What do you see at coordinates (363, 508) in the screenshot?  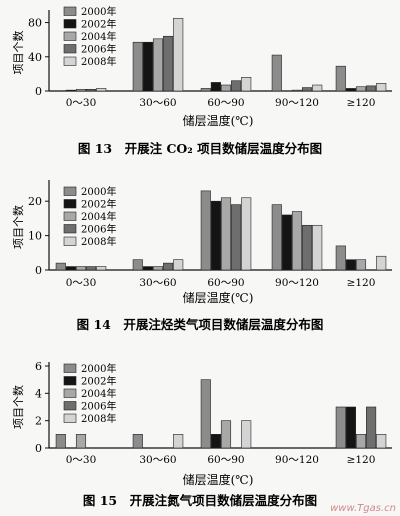 I see `watermark: www.Tgas.cn` at bounding box center [363, 508].